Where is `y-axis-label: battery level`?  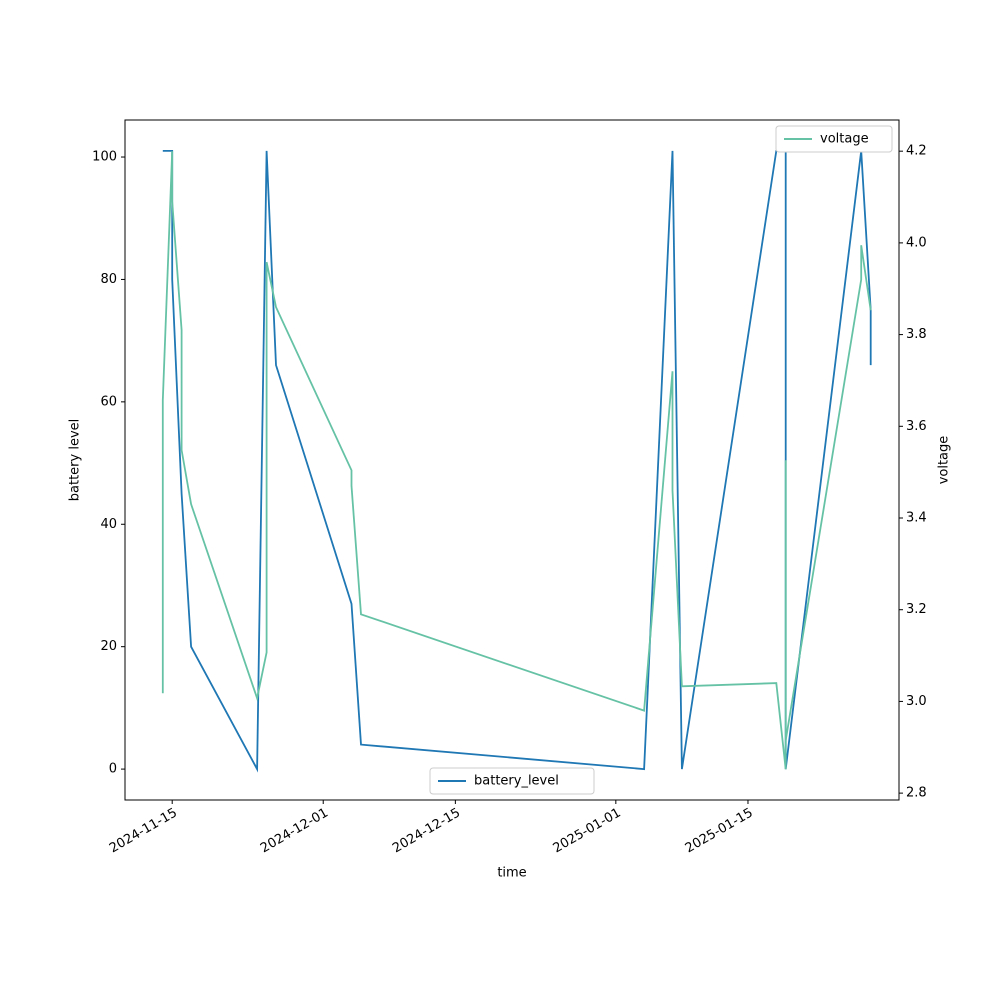
y-axis-label: battery level is located at coordinates (75, 460).